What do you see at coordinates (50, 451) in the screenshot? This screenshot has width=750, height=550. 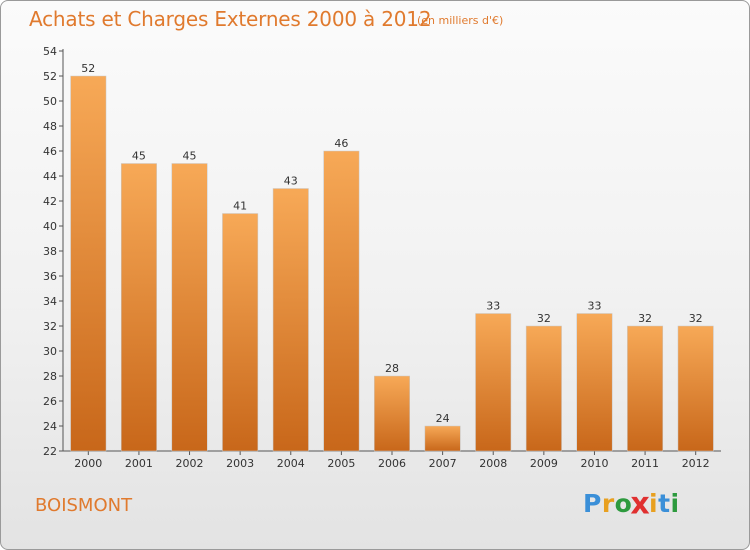 I see `y-tick-label: 22` at bounding box center [50, 451].